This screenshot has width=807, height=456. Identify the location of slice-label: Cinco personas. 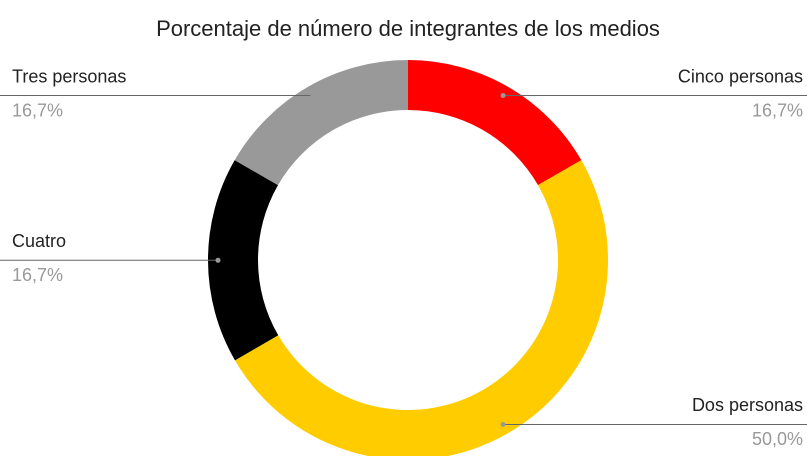
(740, 76).